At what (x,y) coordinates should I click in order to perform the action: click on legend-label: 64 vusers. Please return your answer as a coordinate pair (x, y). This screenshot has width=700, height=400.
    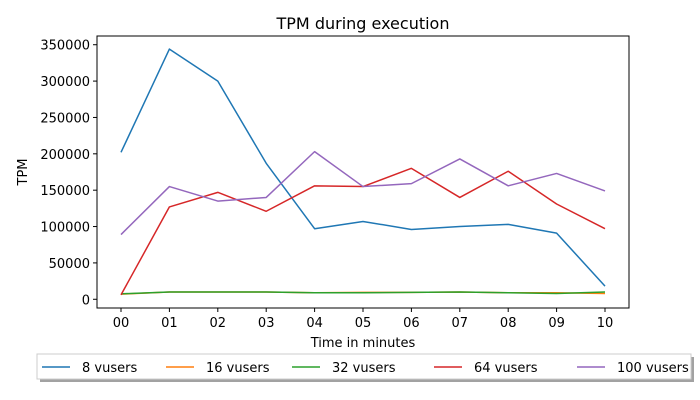
    Looking at the image, I should click on (506, 368).